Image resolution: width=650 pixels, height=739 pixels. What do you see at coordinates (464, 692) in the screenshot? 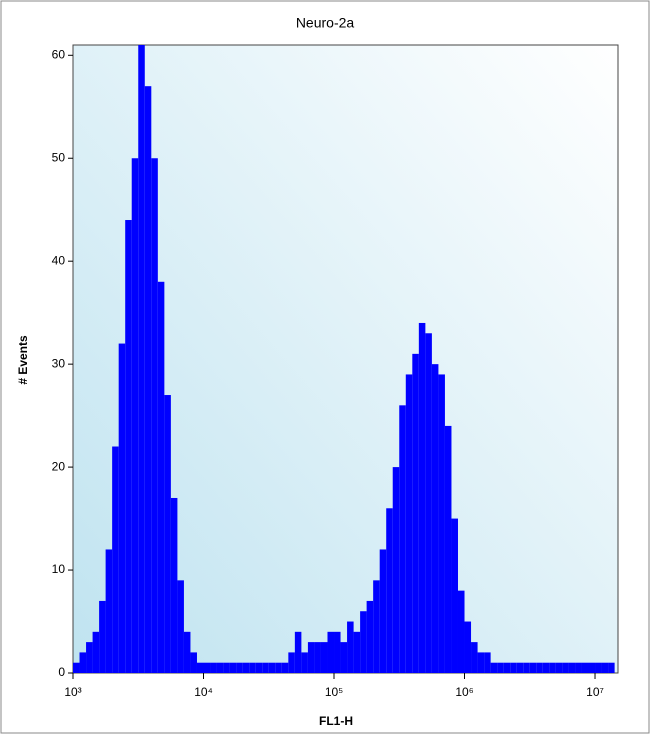
I see `x-tick-label: 10⁶` at bounding box center [464, 692].